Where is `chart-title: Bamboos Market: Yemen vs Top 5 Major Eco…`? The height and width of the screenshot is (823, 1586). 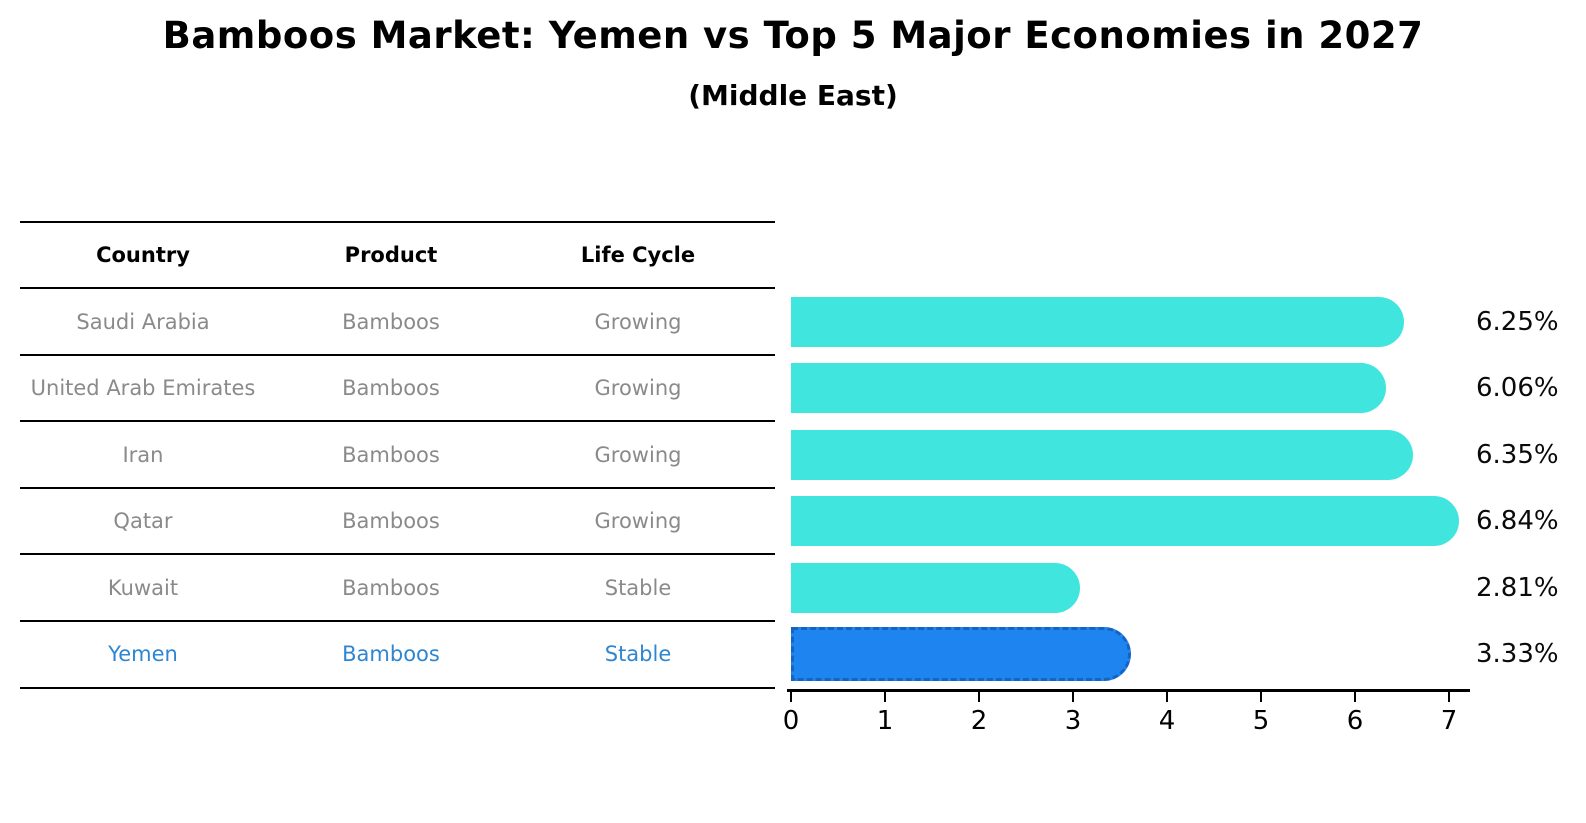 chart-title: Bamboos Market: Yemen vs Top 5 Major Eco… is located at coordinates (793, 35).